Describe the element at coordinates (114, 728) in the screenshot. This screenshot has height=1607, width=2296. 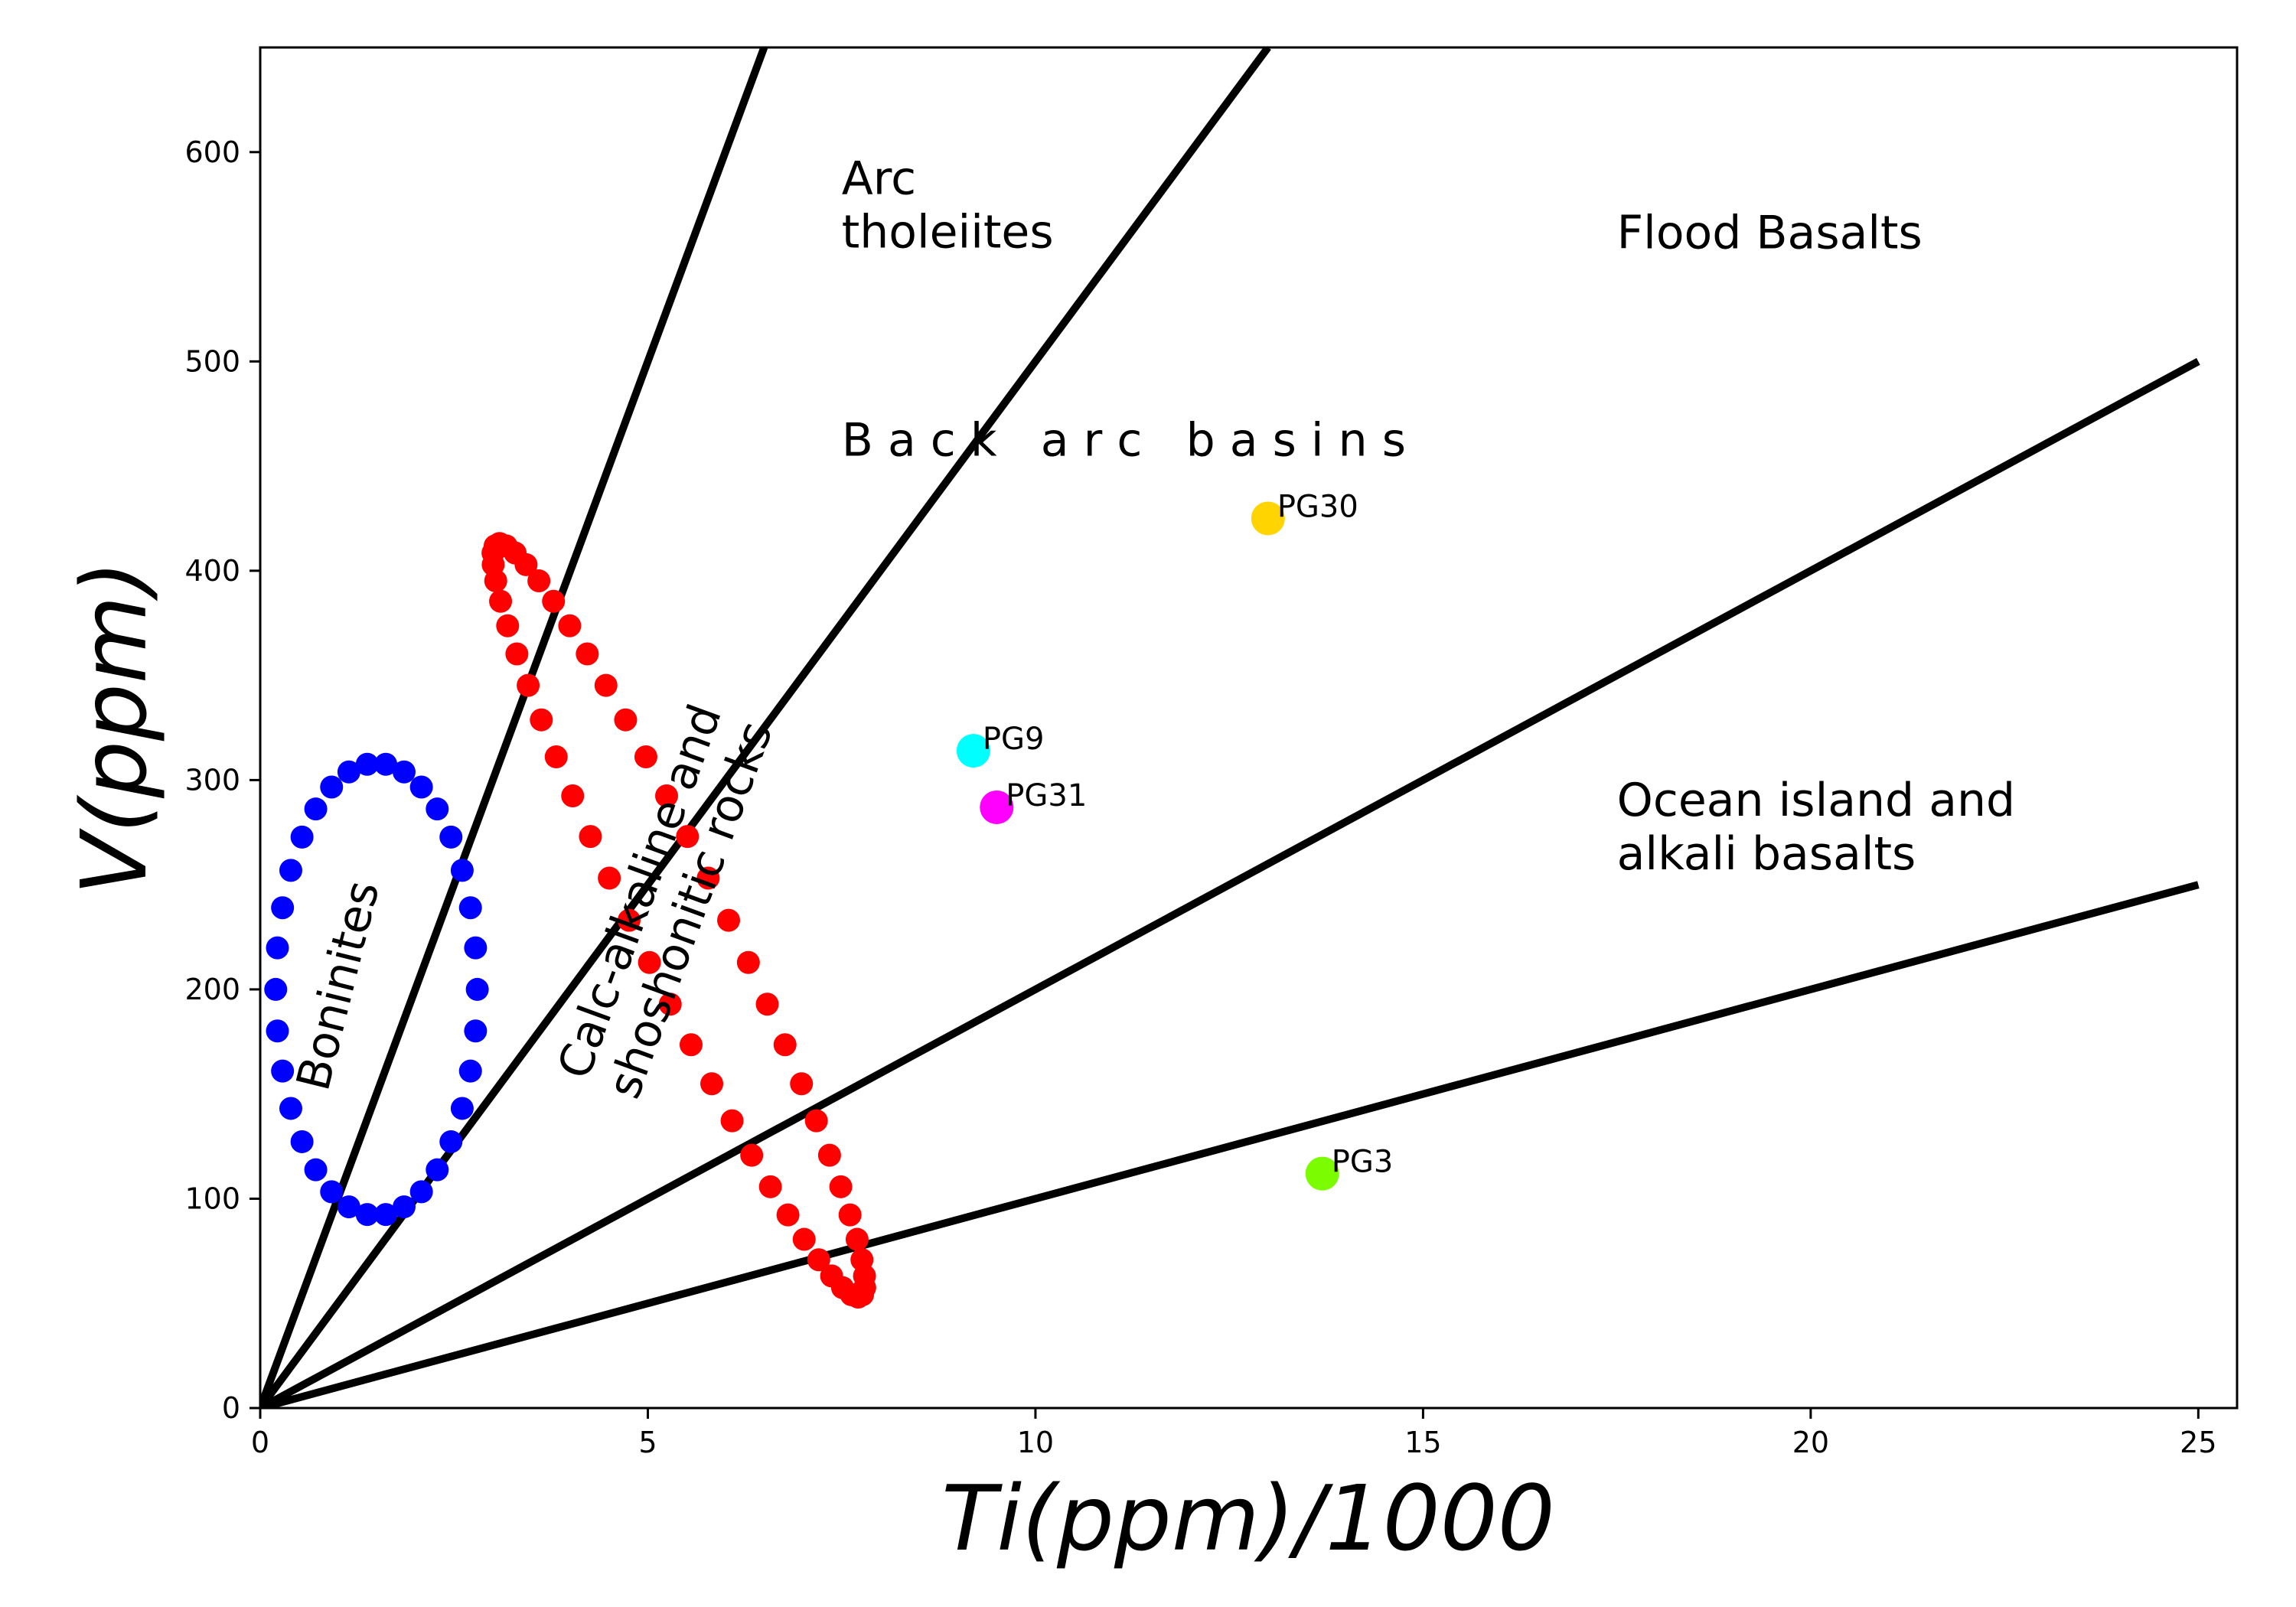
I see `y-axis-label: V(ppm)` at that location.